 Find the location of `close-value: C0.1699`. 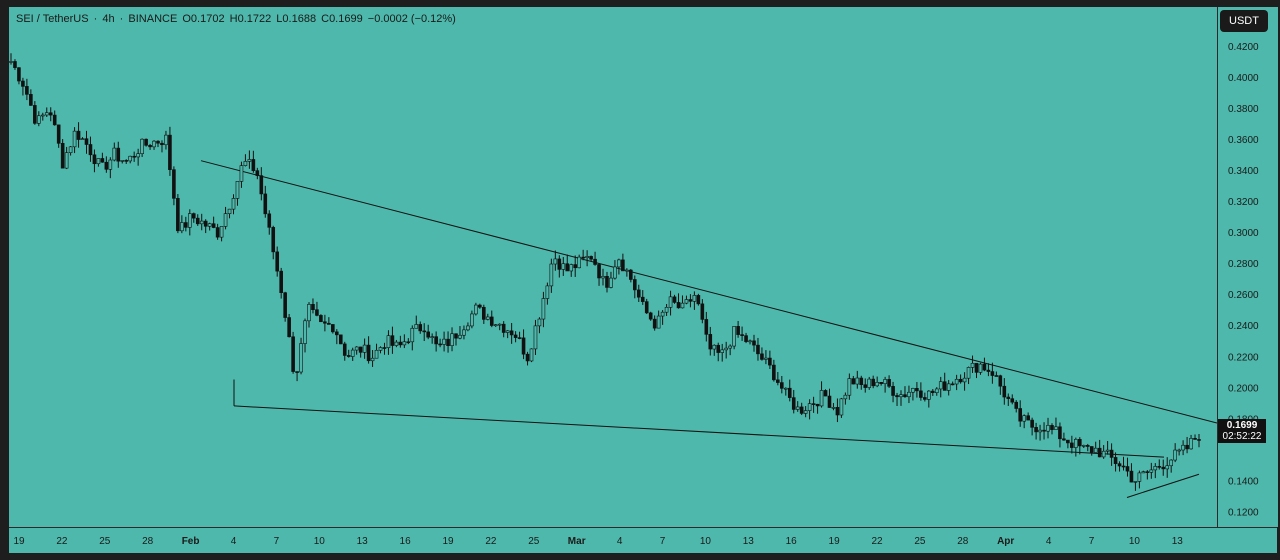

close-value: C0.1699 is located at coordinates (342, 19).